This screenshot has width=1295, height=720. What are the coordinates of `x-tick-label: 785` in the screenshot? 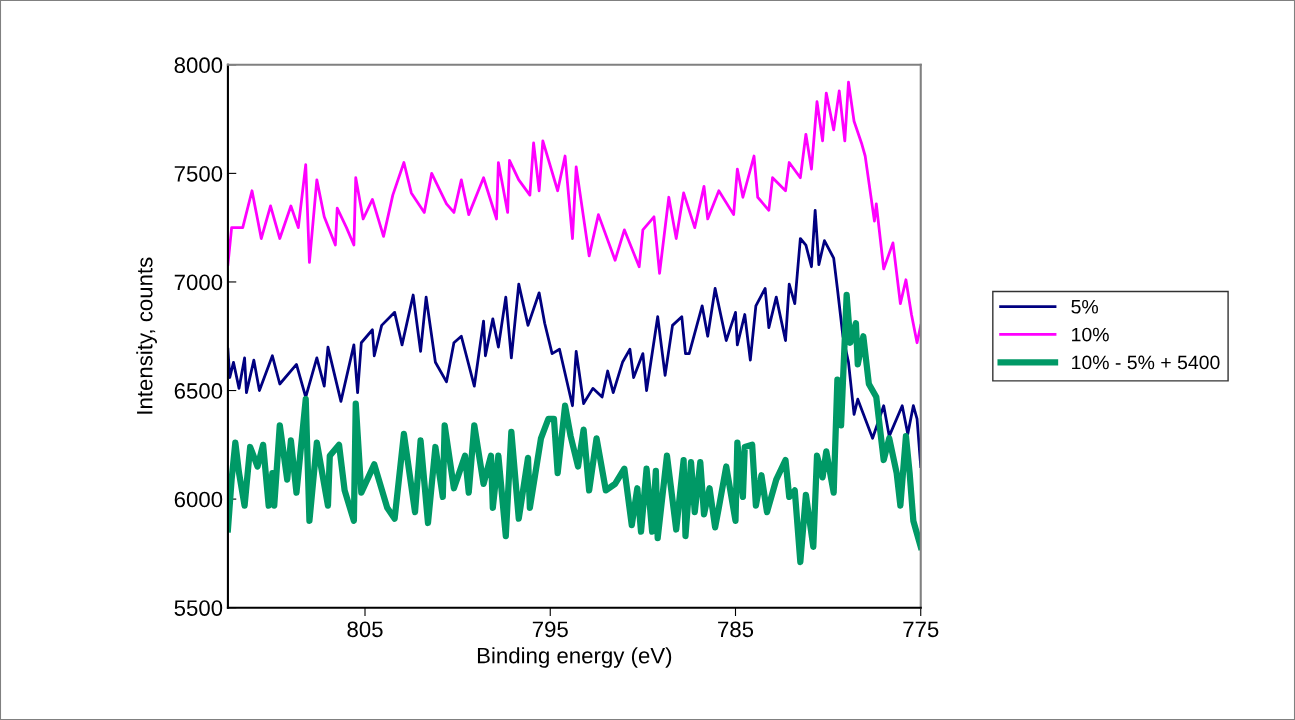 It's located at (736, 629).